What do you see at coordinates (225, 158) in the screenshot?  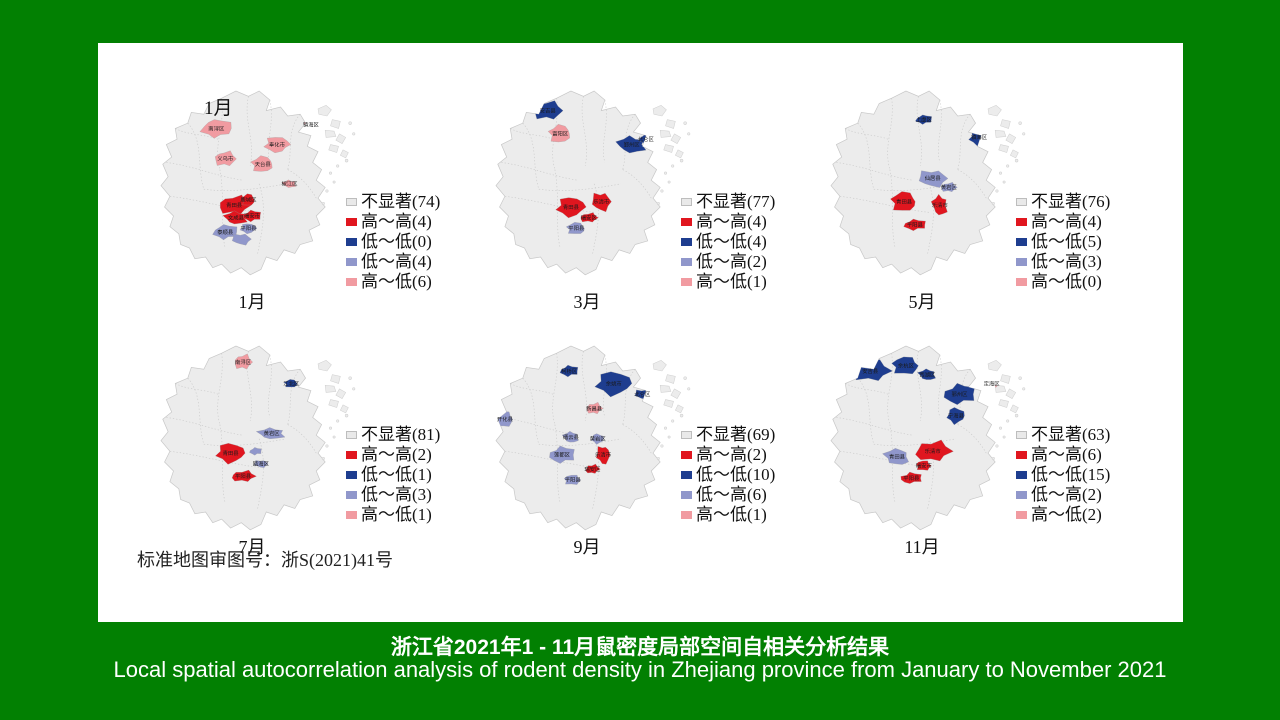 I see `region-义乌市` at bounding box center [225, 158].